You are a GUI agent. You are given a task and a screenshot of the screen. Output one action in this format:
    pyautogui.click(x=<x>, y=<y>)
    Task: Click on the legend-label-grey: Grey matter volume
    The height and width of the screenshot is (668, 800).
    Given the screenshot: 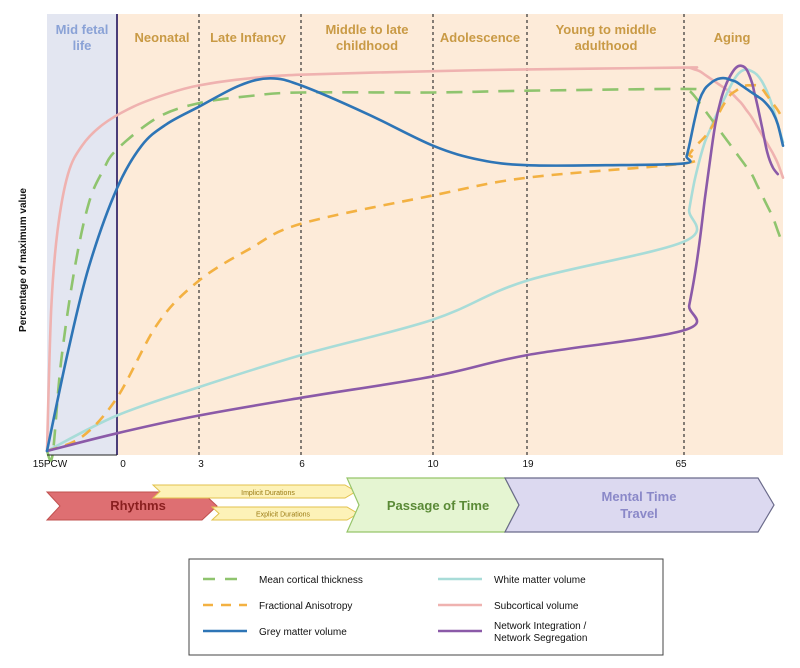 What is the action you would take?
    pyautogui.click(x=303, y=632)
    